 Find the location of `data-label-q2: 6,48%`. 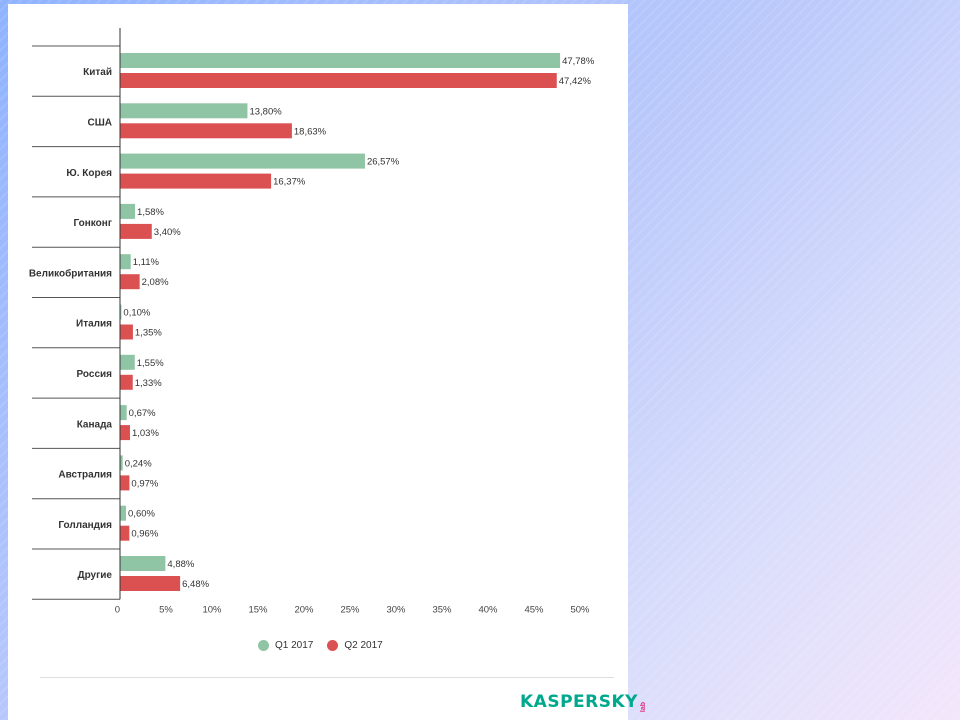

data-label-q2: 6,48% is located at coordinates (195, 584).